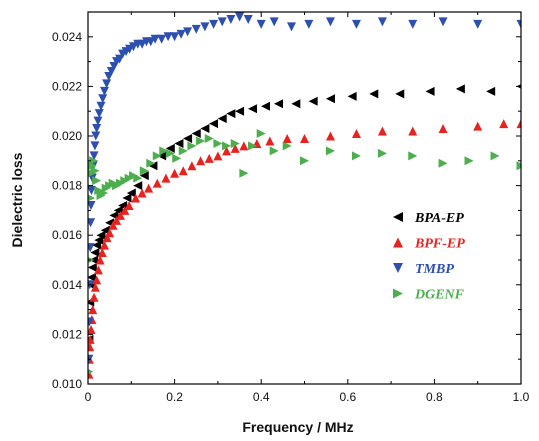 The width and height of the screenshot is (539, 441). Describe the element at coordinates (439, 218) in the screenshot. I see `legend-label: BPA-EP` at that location.